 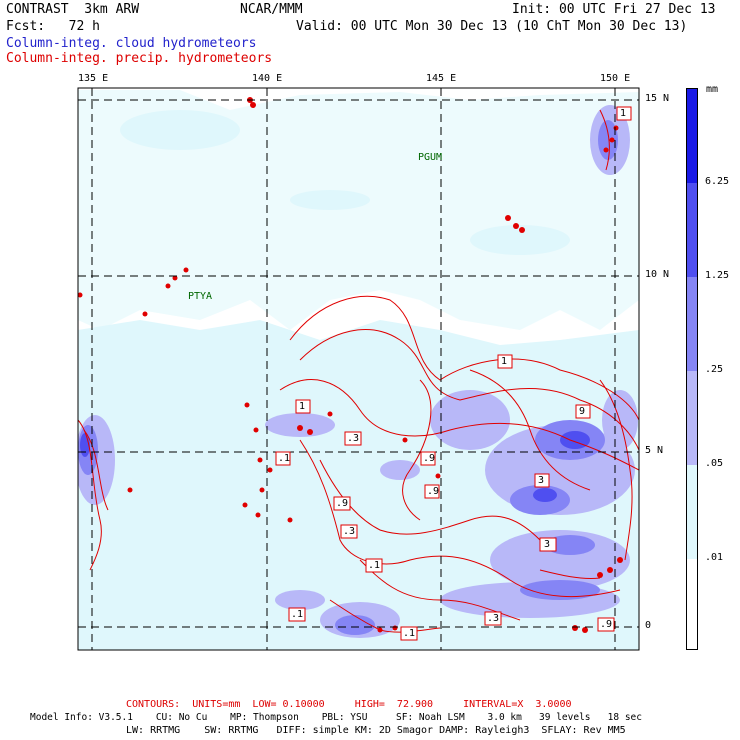 I want to click on field-cloud-label: Column-integ. cloud hydrometeors, so click(x=131, y=43).